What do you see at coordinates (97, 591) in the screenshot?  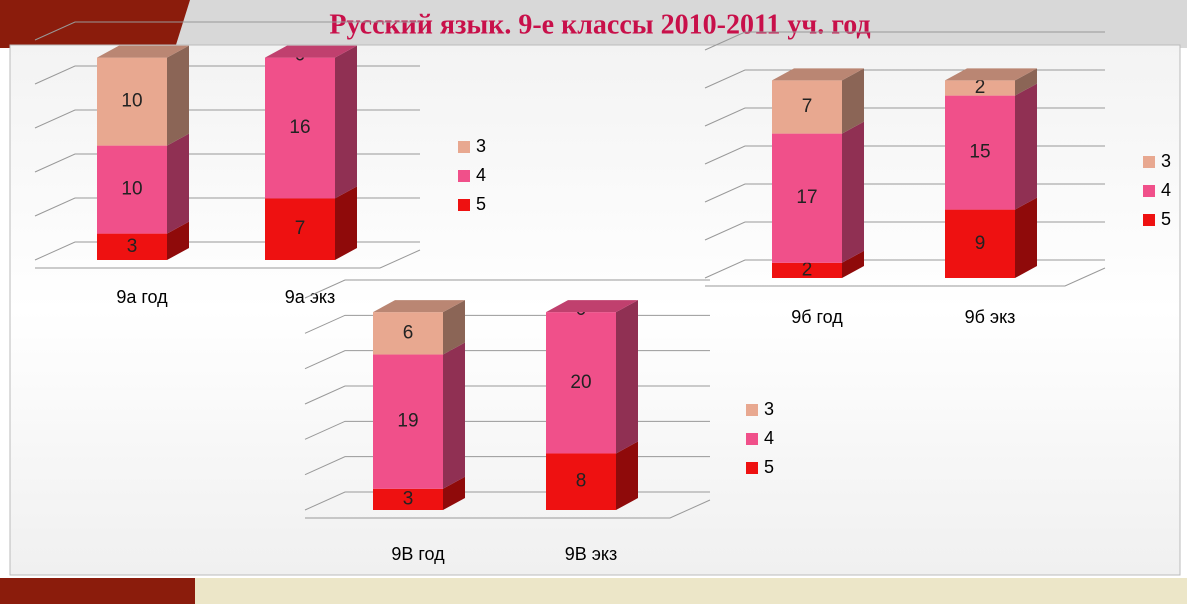 I see `bottom-corner` at bounding box center [97, 591].